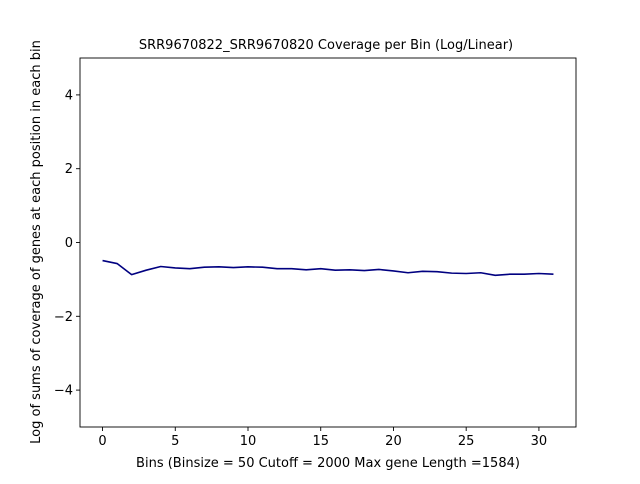  What do you see at coordinates (69, 95) in the screenshot?
I see `y-tick-label: 4` at bounding box center [69, 95].